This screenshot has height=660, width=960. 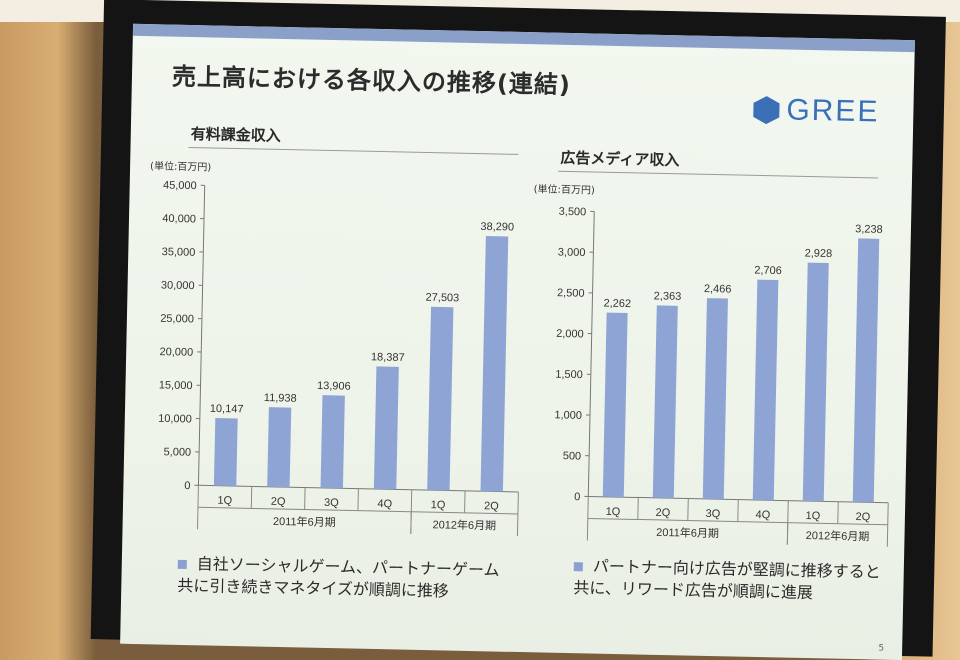 I want to click on y-tick-label: 5,000, so click(x=177, y=452).